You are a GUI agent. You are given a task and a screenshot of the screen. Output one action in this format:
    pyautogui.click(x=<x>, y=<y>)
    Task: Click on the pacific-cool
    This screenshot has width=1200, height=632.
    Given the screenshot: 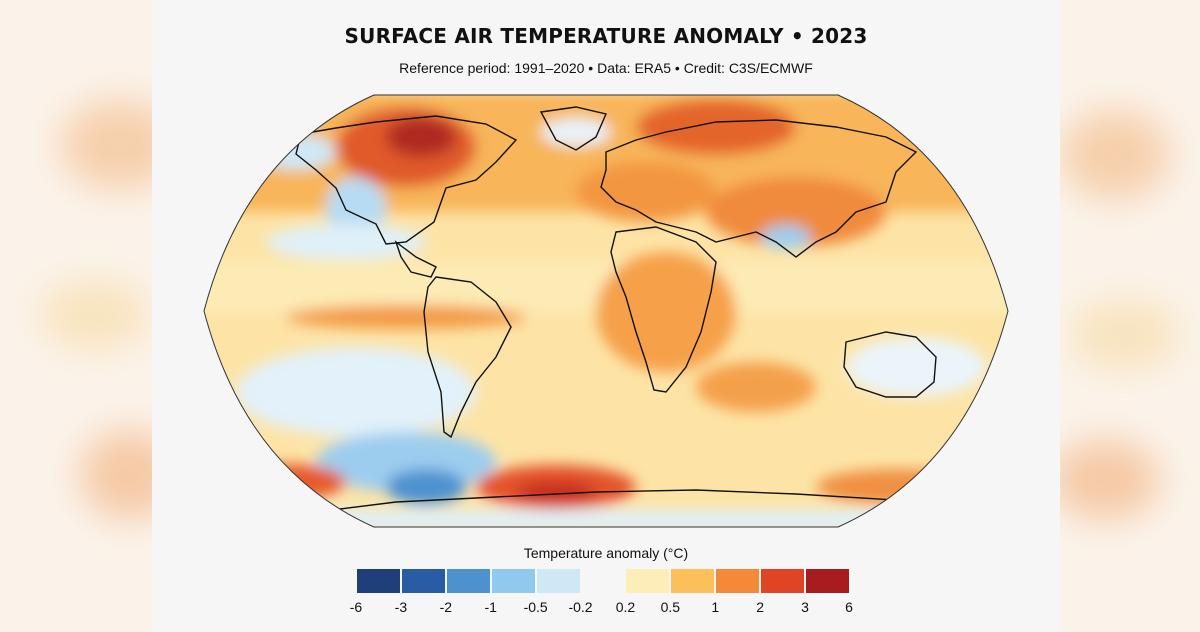 What is the action you would take?
    pyautogui.click(x=346, y=242)
    